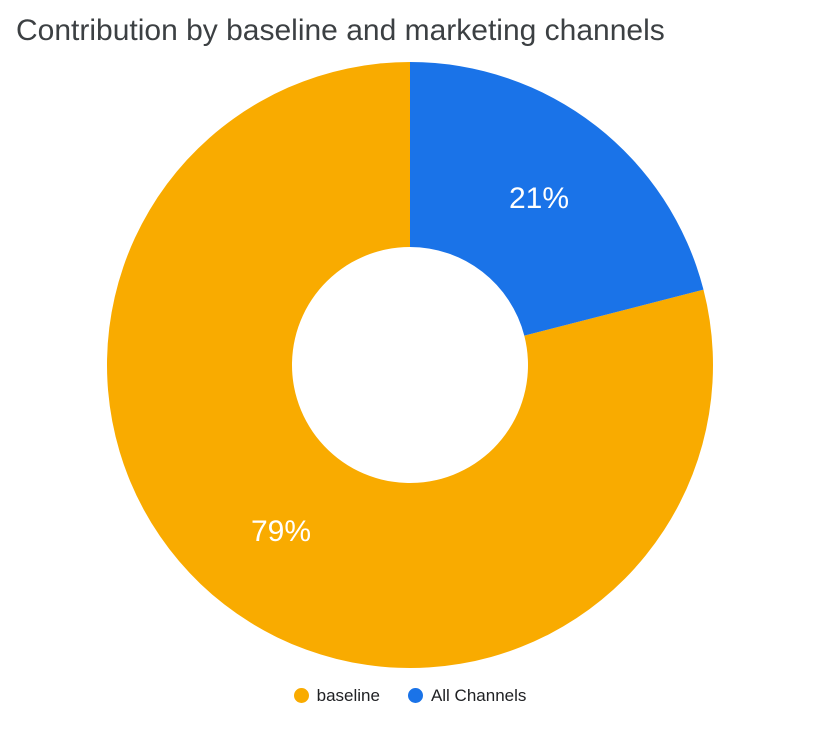 Image resolution: width=820 pixels, height=740 pixels. Describe the element at coordinates (348, 695) in the screenshot. I see `legend-item-label: baseline` at that location.